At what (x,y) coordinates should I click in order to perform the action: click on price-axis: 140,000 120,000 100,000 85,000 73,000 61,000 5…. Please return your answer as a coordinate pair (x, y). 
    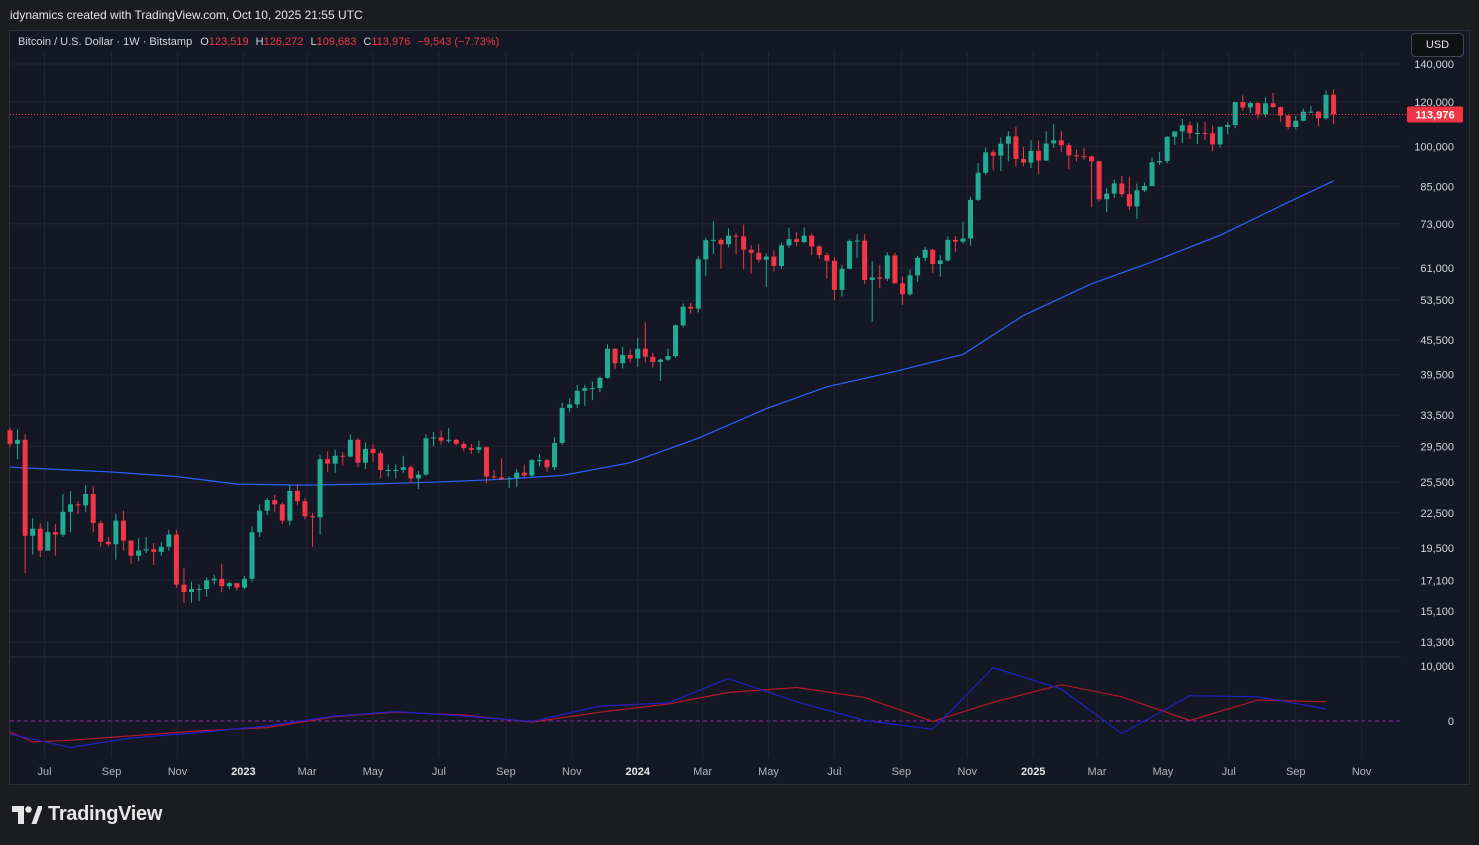
    Looking at the image, I should click on (1434, 354).